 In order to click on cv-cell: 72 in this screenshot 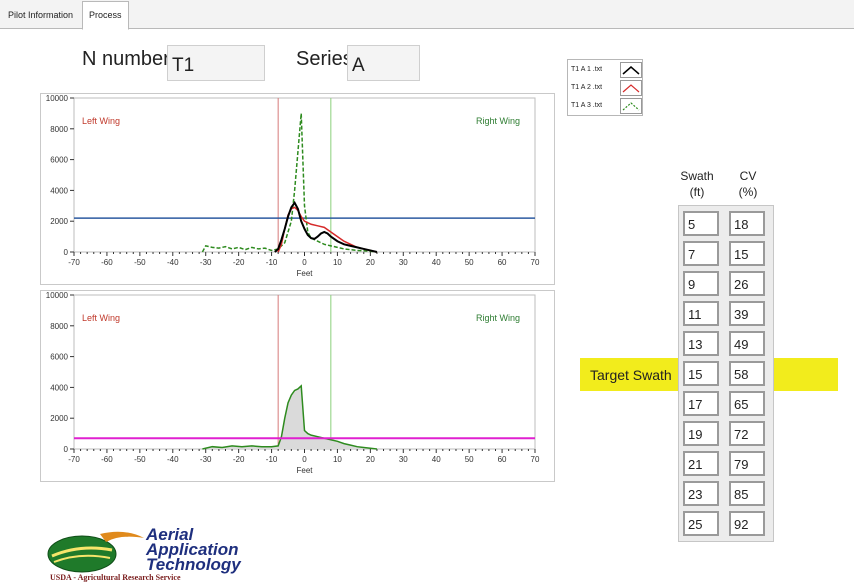, I will do `click(747, 433)`.